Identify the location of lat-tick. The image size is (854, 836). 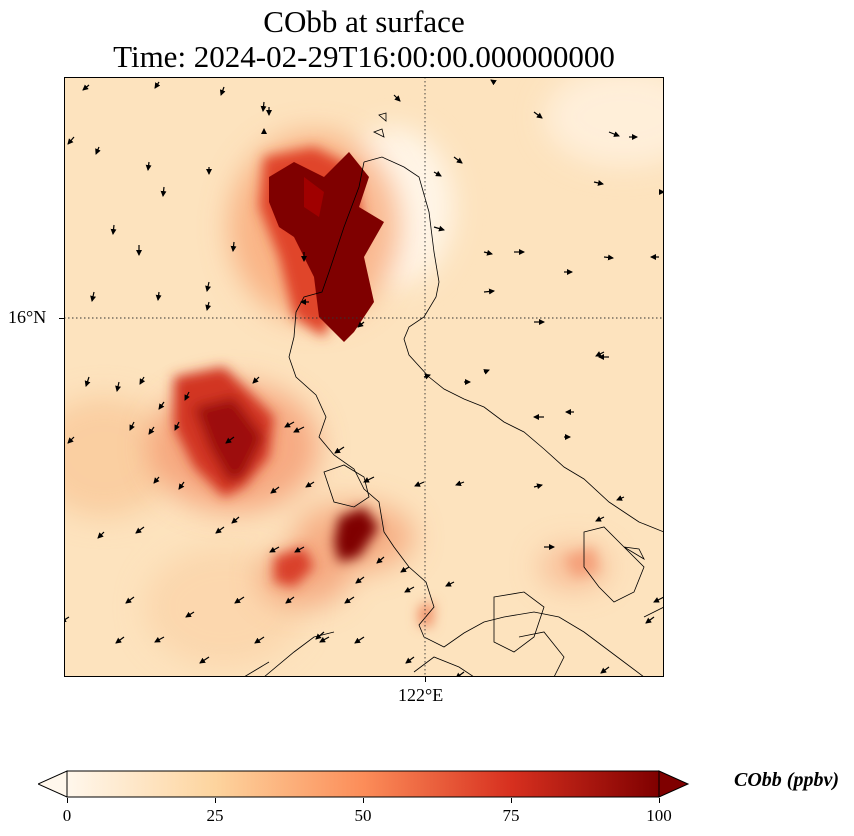
(61, 318).